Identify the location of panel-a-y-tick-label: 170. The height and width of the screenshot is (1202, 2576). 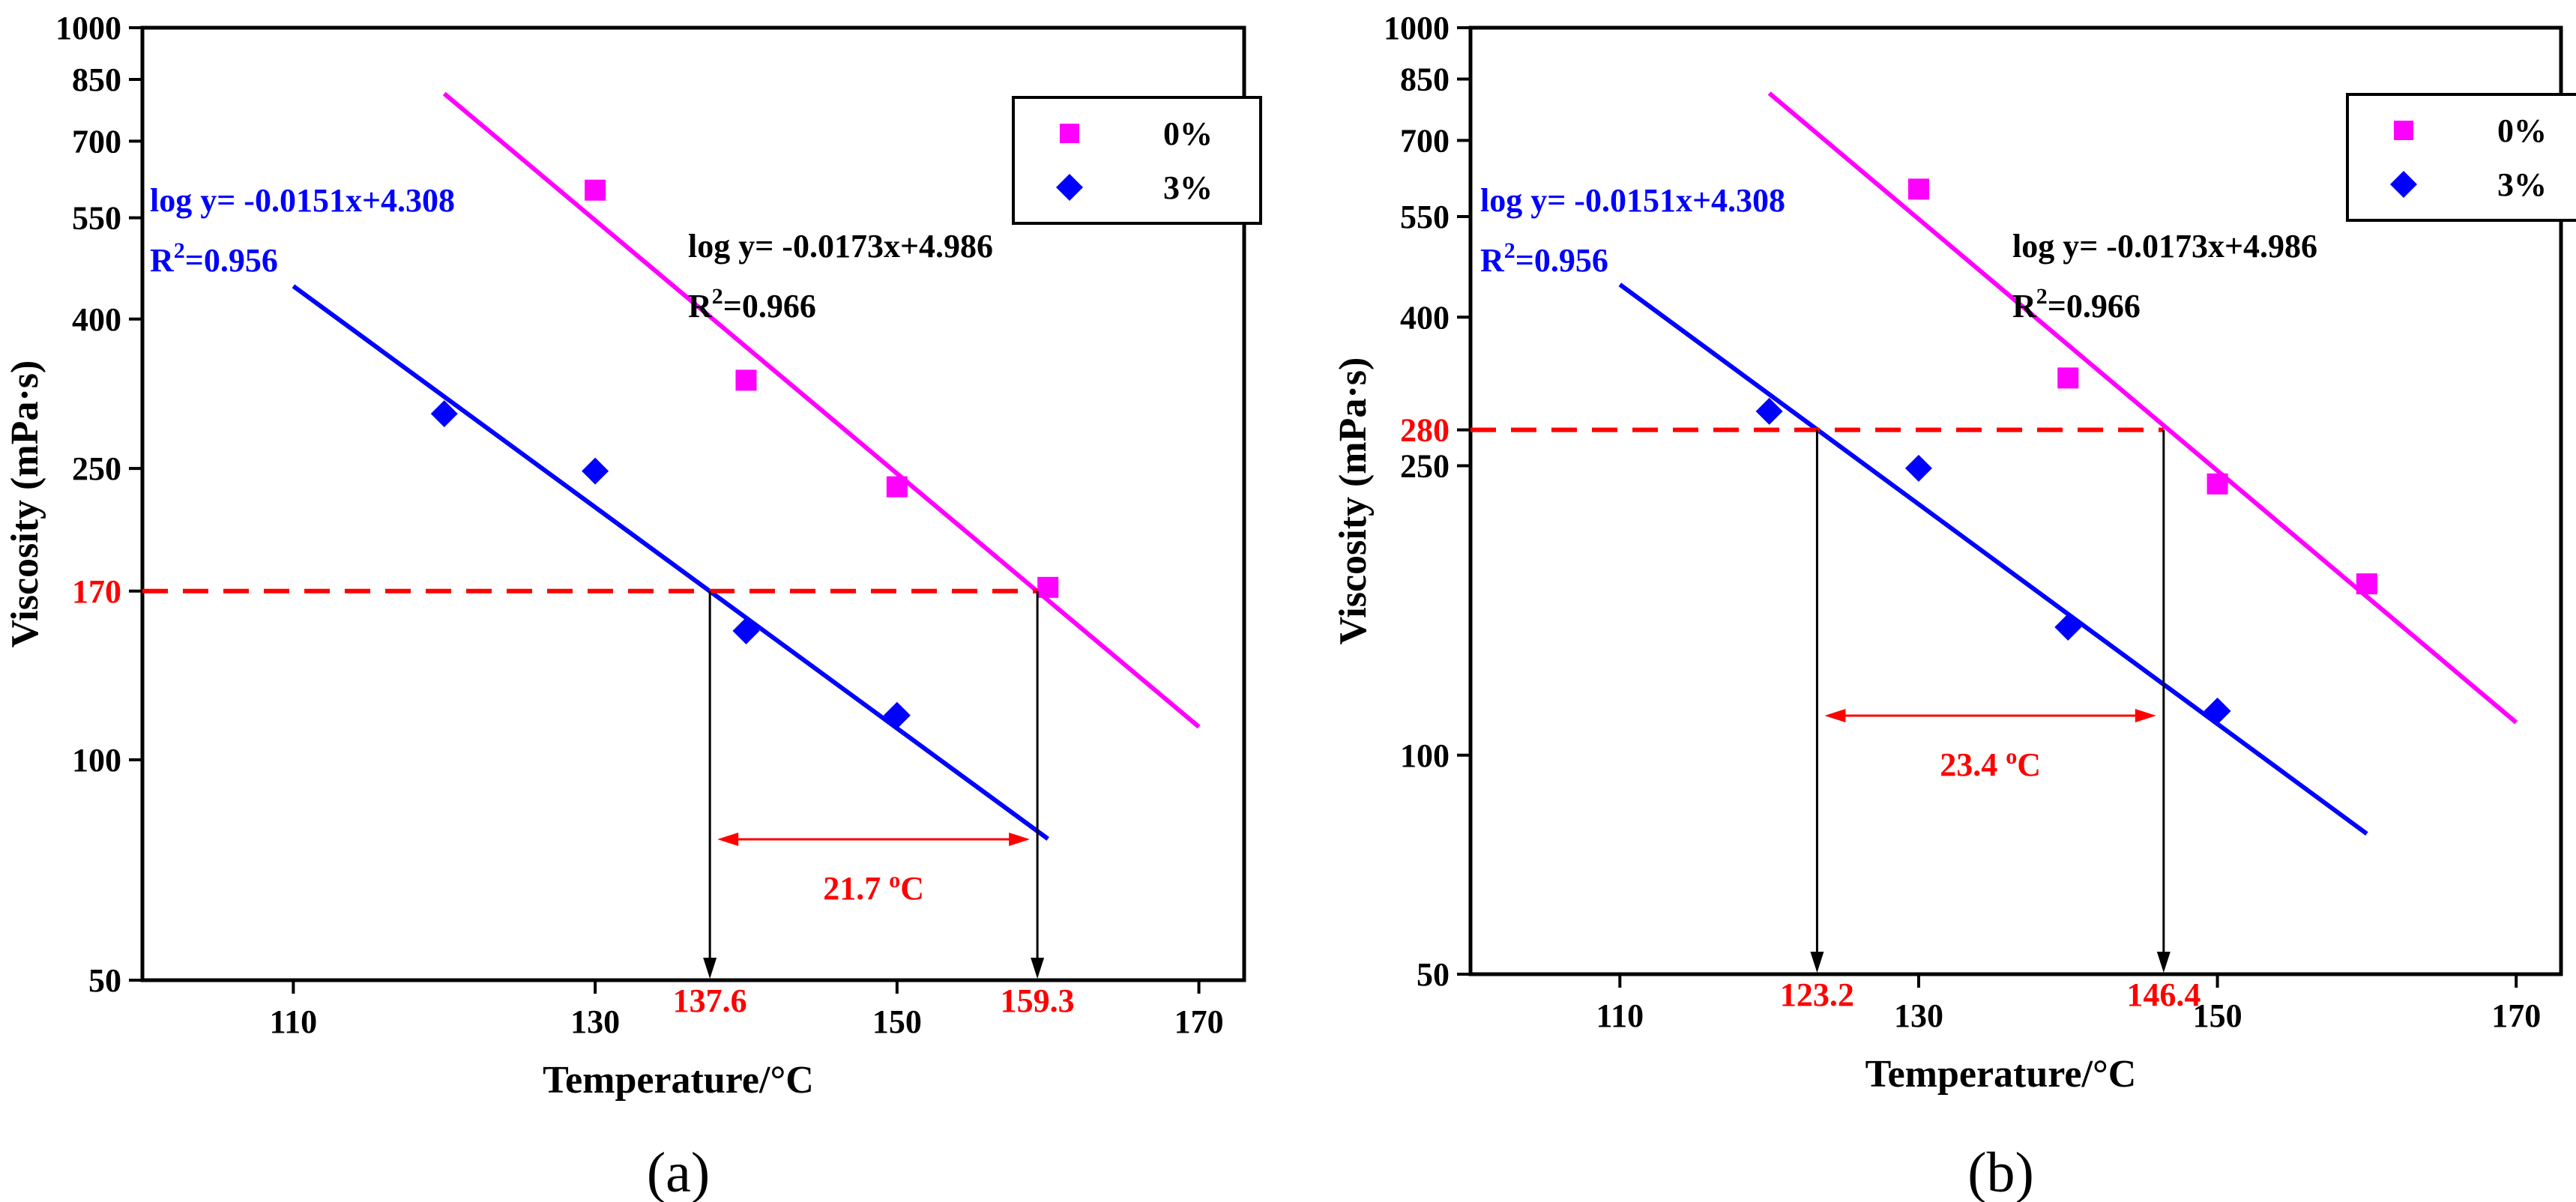
(97, 591).